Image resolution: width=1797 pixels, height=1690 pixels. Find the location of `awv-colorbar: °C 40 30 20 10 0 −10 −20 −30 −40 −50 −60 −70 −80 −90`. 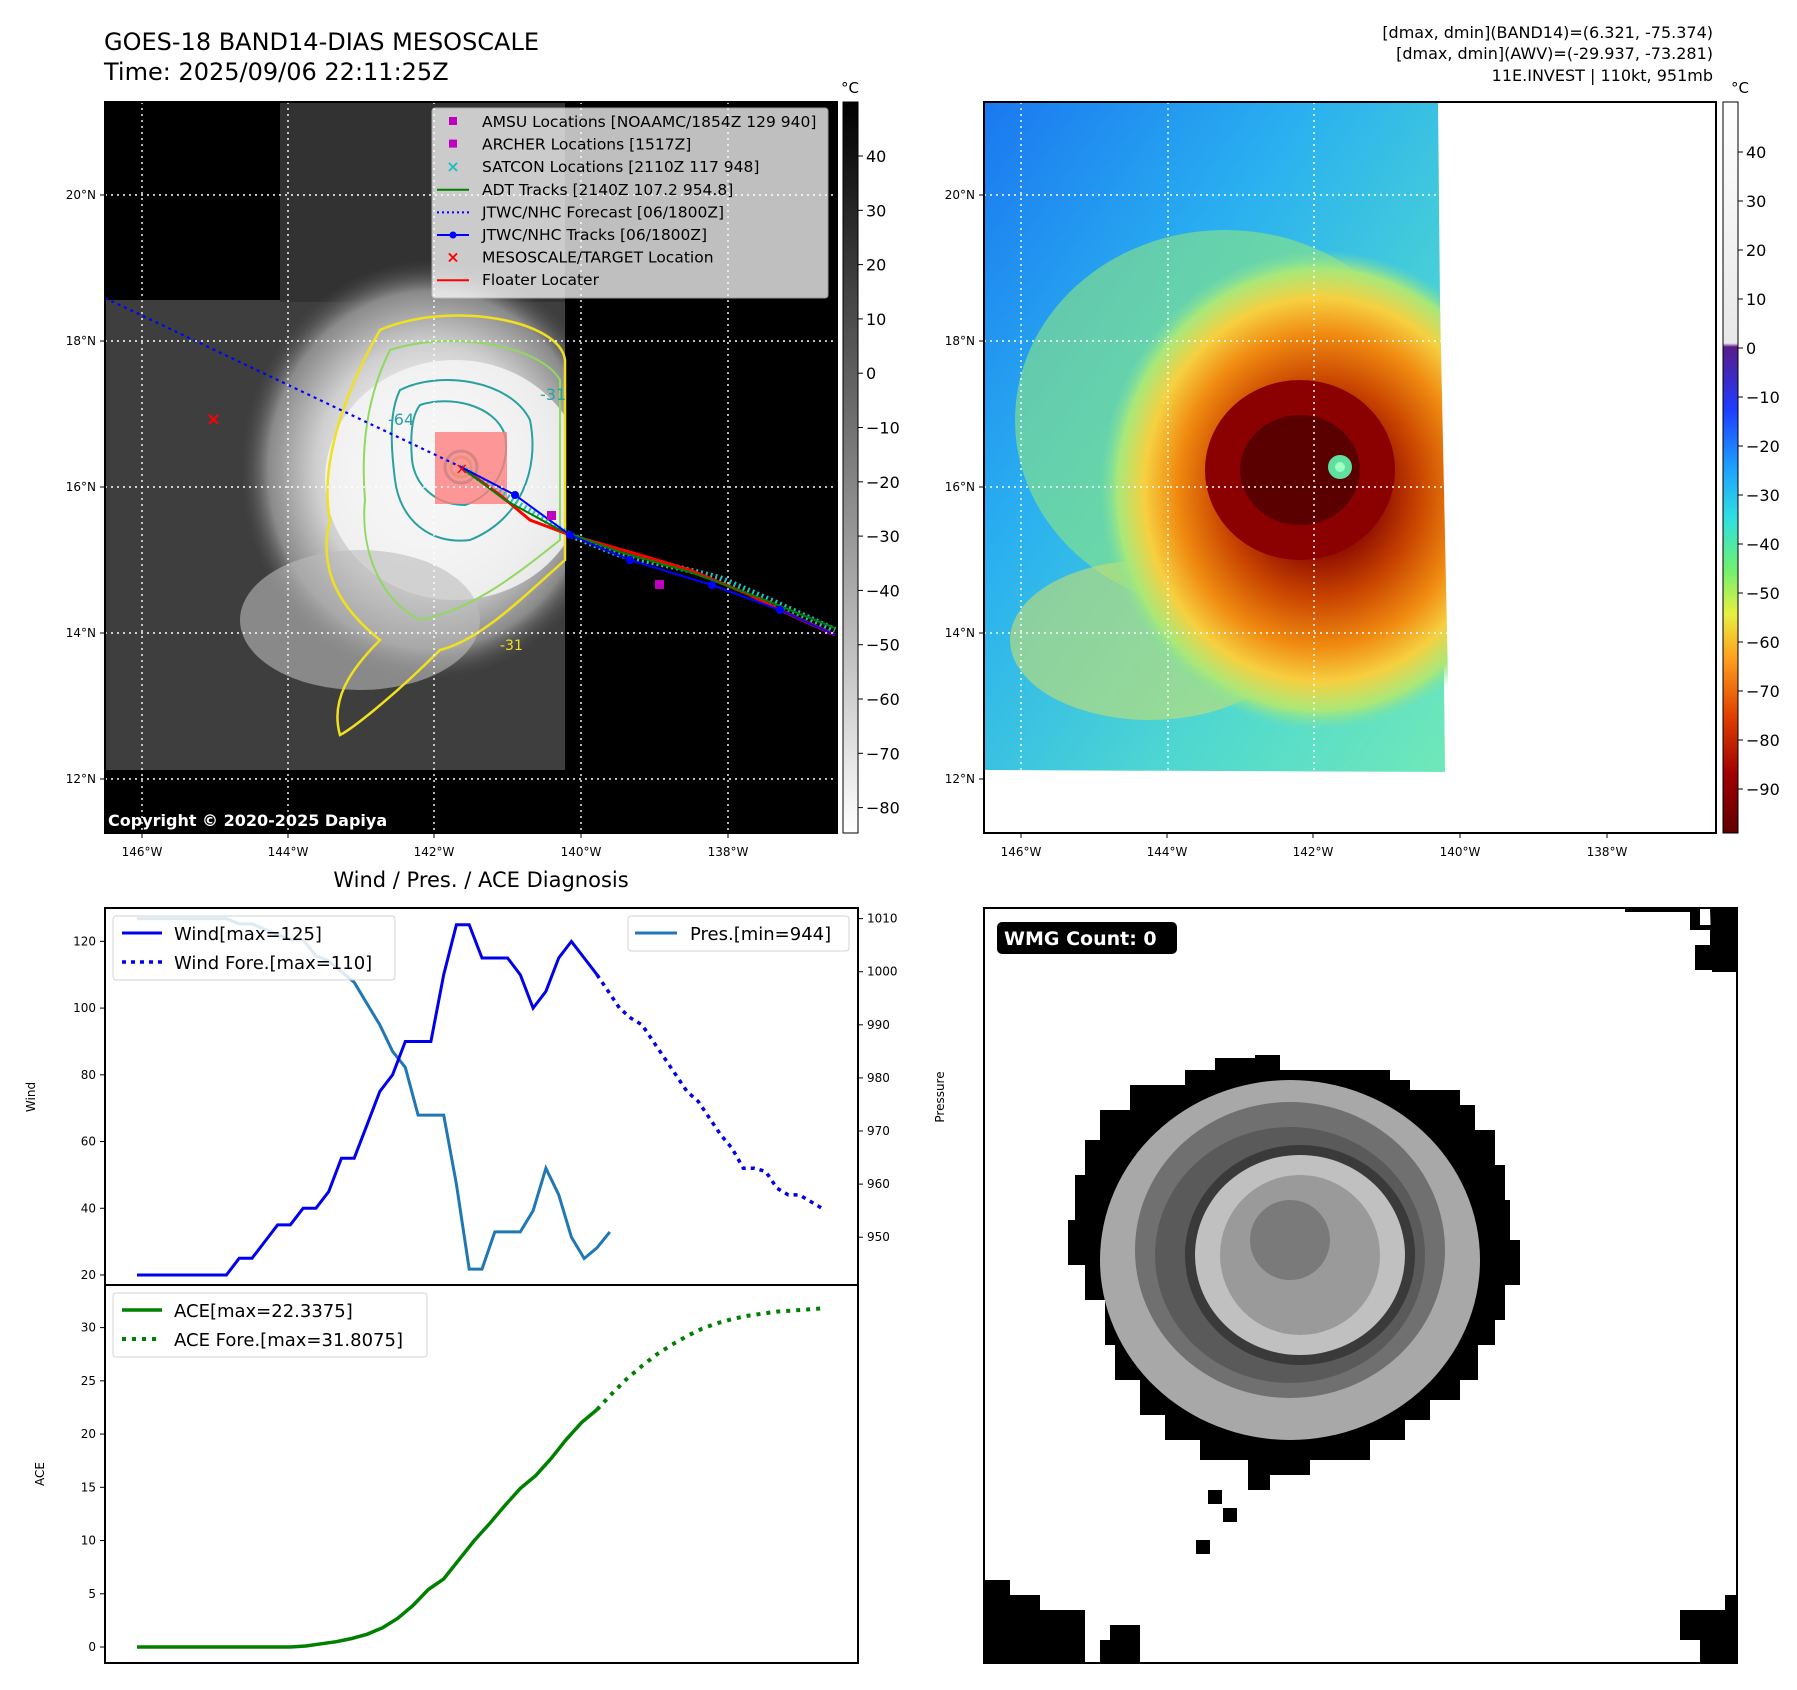

awv-colorbar: °C 40 30 20 10 0 −10 −20 −30 −40 −50 −60 −70 −80 −90 is located at coordinates (1751, 456).